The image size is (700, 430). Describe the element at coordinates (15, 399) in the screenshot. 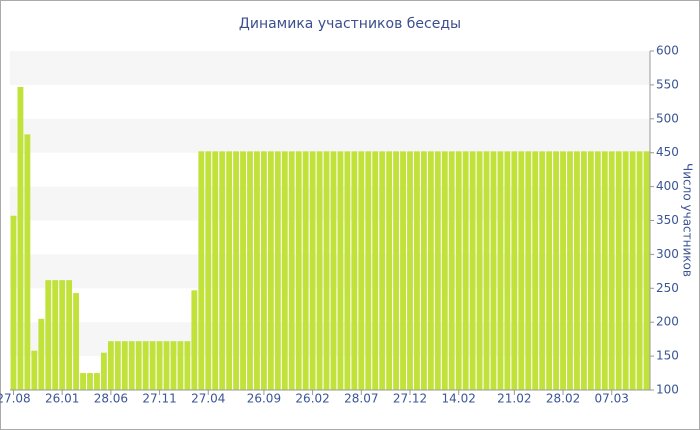

I see `x-tick-label: 27.08` at that location.